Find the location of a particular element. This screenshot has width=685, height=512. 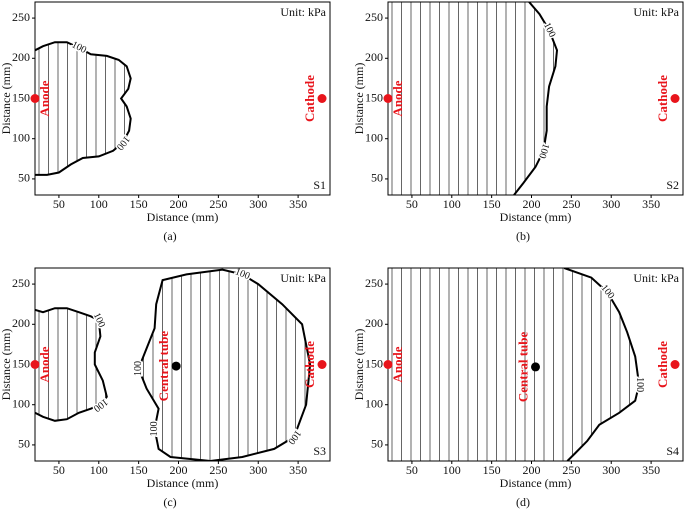

panel-caption: (b) is located at coordinates (523, 236).